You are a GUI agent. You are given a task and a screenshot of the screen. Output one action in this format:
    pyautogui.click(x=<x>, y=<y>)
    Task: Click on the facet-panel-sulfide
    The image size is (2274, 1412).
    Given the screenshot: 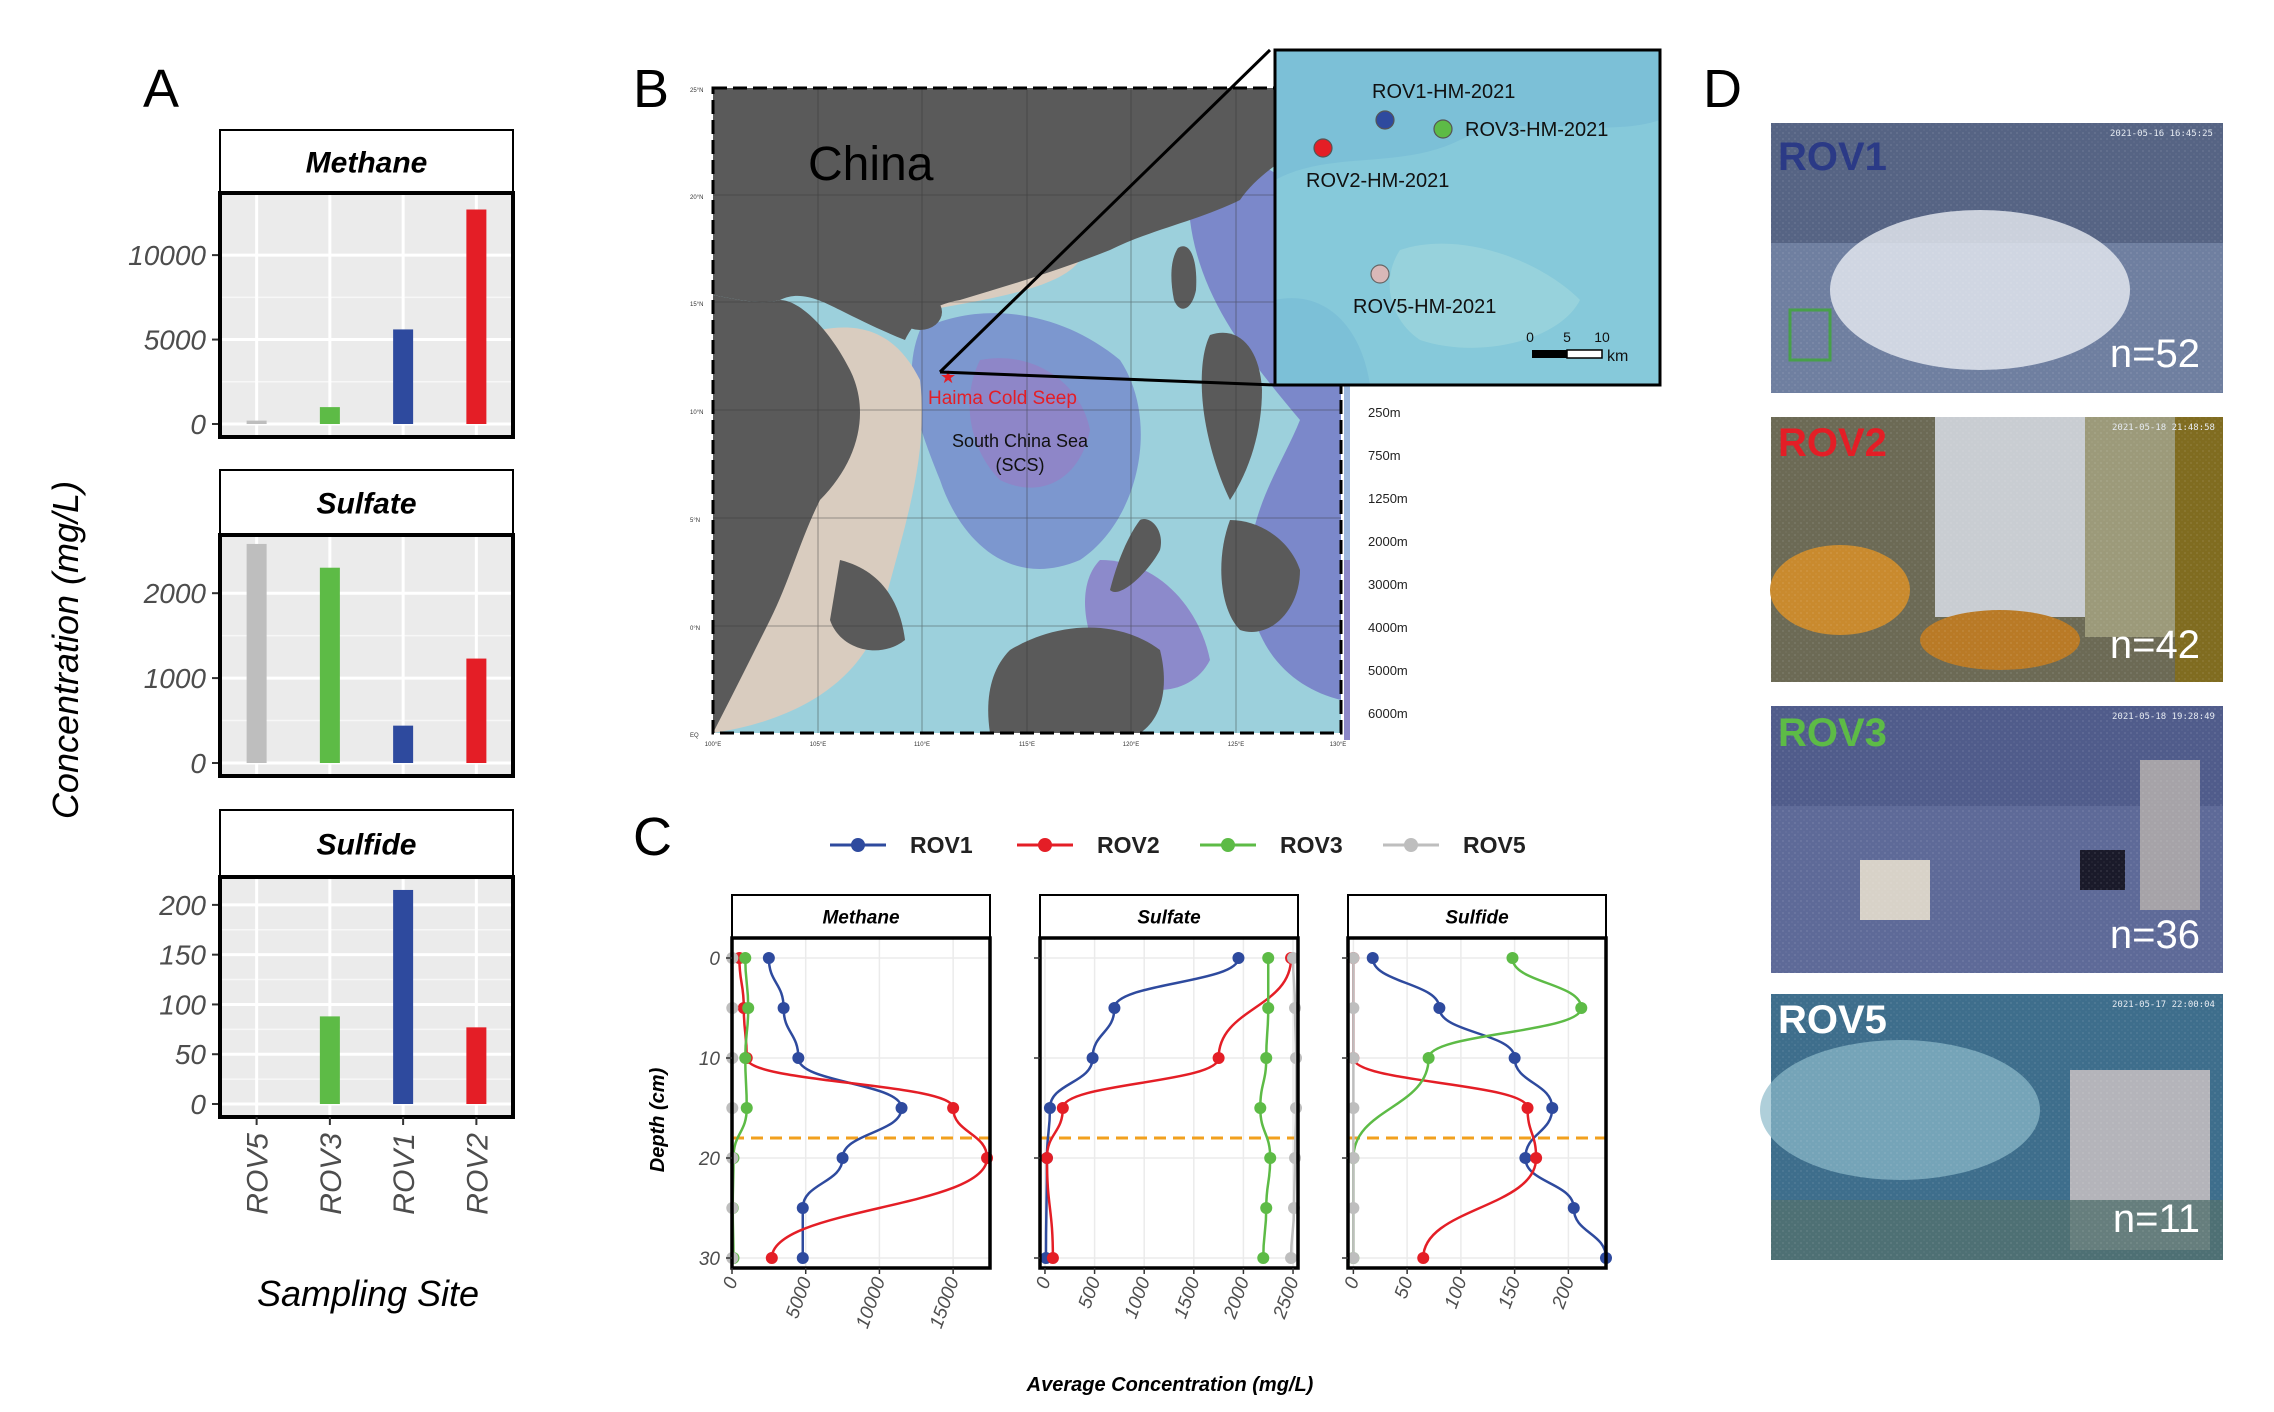 What is the action you would take?
    pyautogui.click(x=366, y=997)
    